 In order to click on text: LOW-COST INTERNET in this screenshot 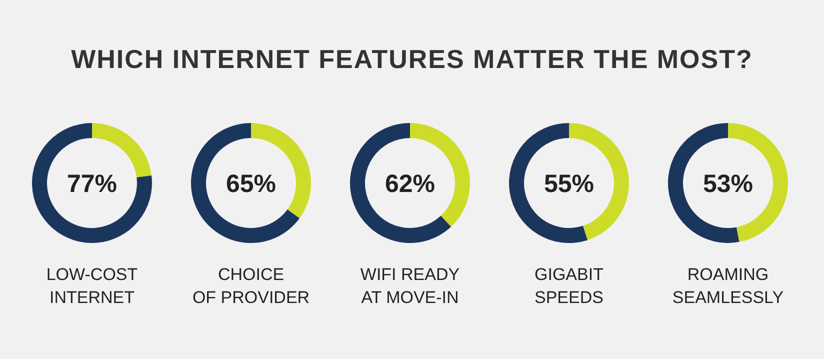, I will do `click(92, 286)`.